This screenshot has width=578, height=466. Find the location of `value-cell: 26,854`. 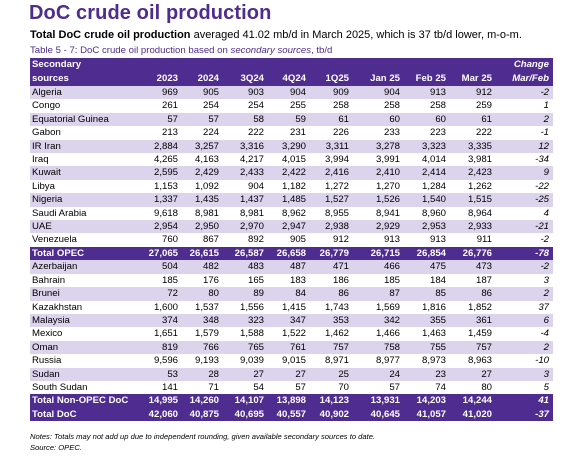

value-cell: 26,854 is located at coordinates (426, 253).